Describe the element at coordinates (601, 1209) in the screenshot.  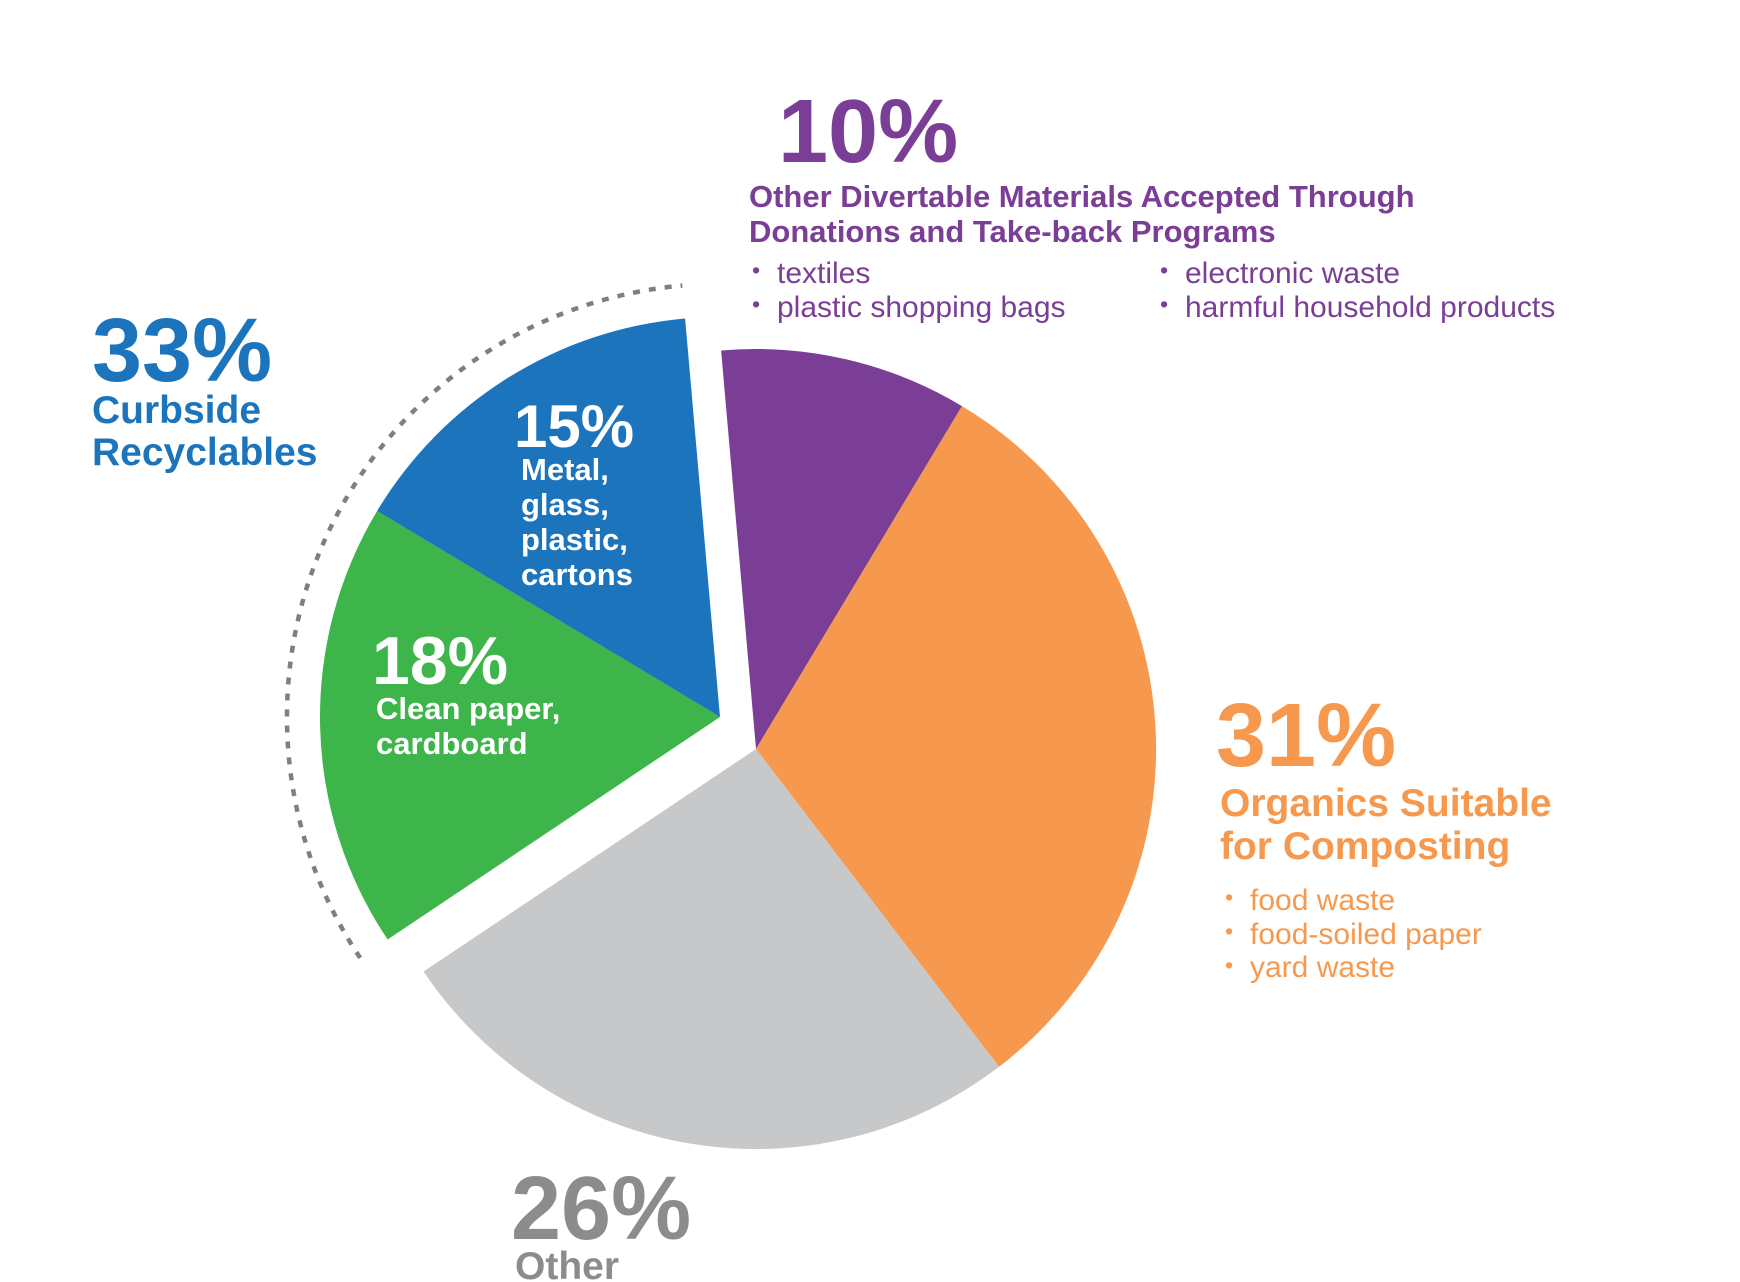
I see `other-percent: 26%` at that location.